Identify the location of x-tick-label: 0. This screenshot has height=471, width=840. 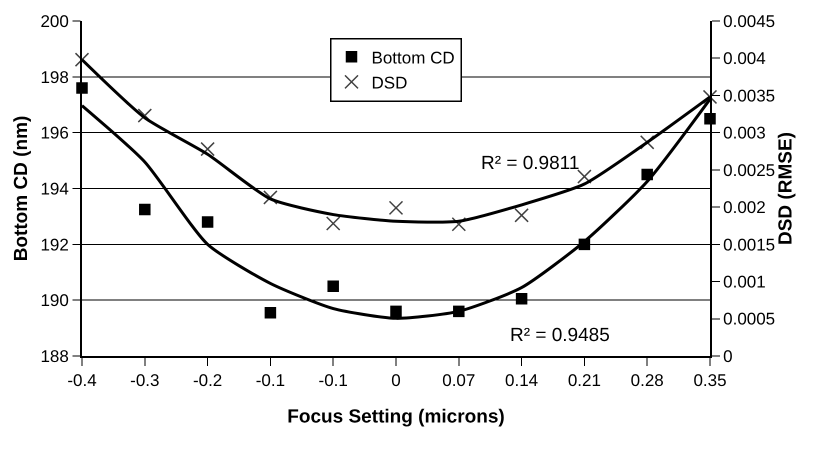
(396, 380).